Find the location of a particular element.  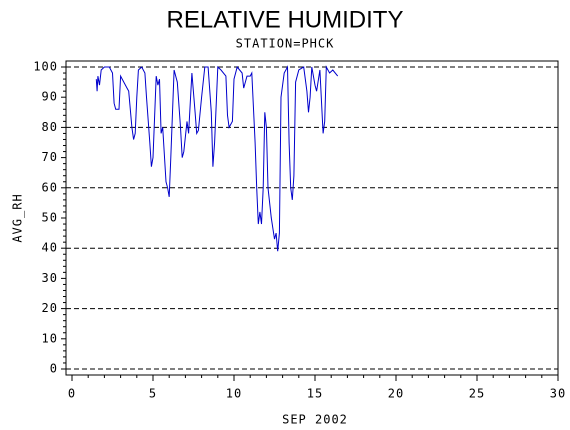

chart-title: RELATIVE HUMIDITY is located at coordinates (285, 19).